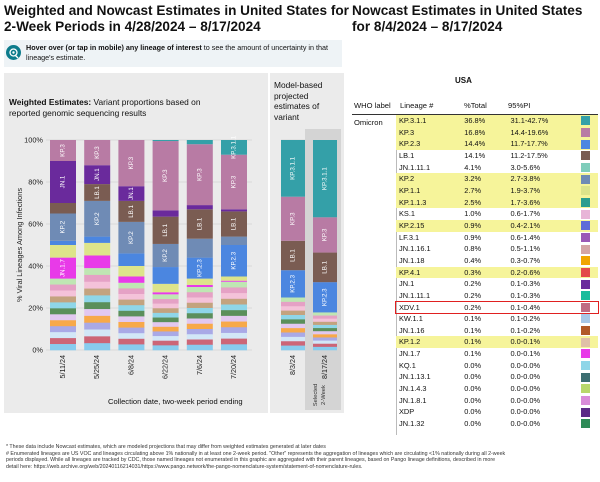 This screenshot has height=482, width=600. What do you see at coordinates (497, 132) in the screenshot?
I see `table-row: KP.3 16.8% 14.4-19.6%` at bounding box center [497, 132].